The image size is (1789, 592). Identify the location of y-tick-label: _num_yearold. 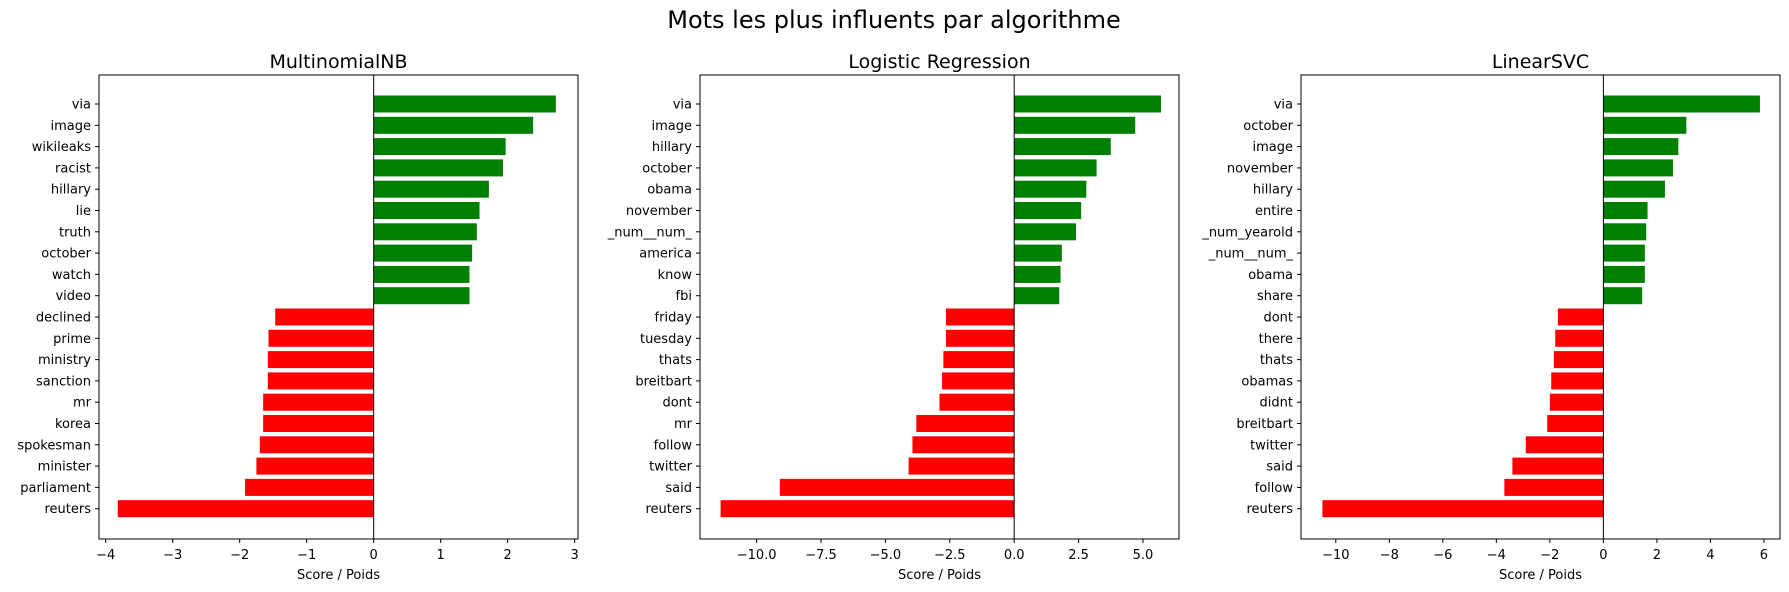
(1247, 232).